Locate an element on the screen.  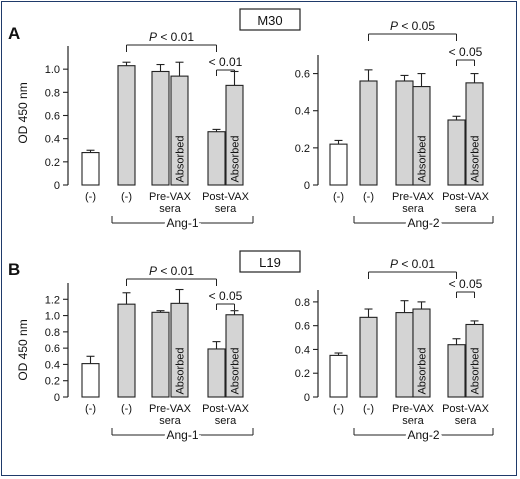
panel-a-ylabel: OD 450 nm is located at coordinates (23, 112).